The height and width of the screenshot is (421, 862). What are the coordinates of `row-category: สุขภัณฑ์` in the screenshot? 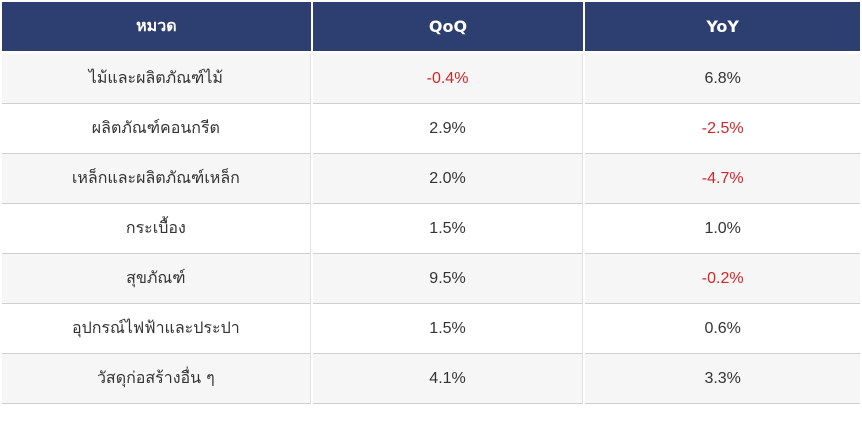 It's located at (156, 279).